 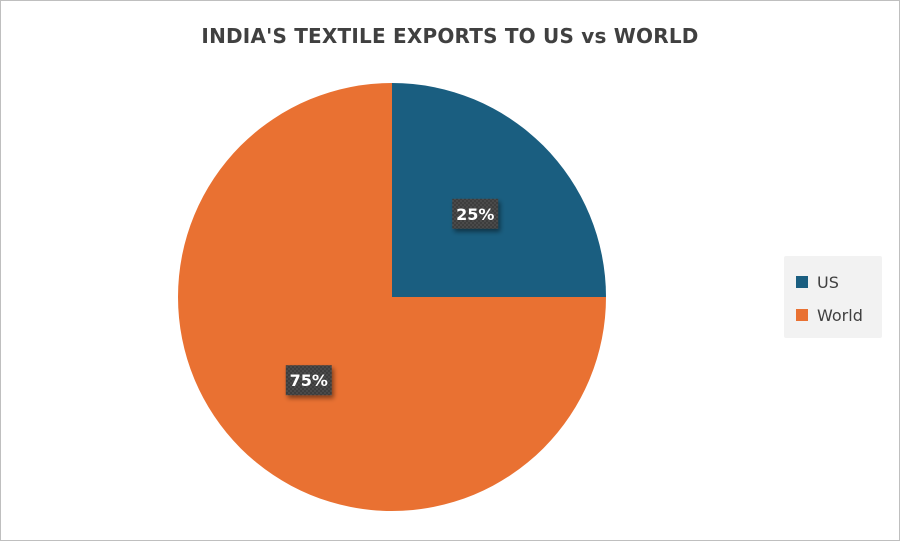 What do you see at coordinates (840, 315) in the screenshot?
I see `legend-label-world: World` at bounding box center [840, 315].